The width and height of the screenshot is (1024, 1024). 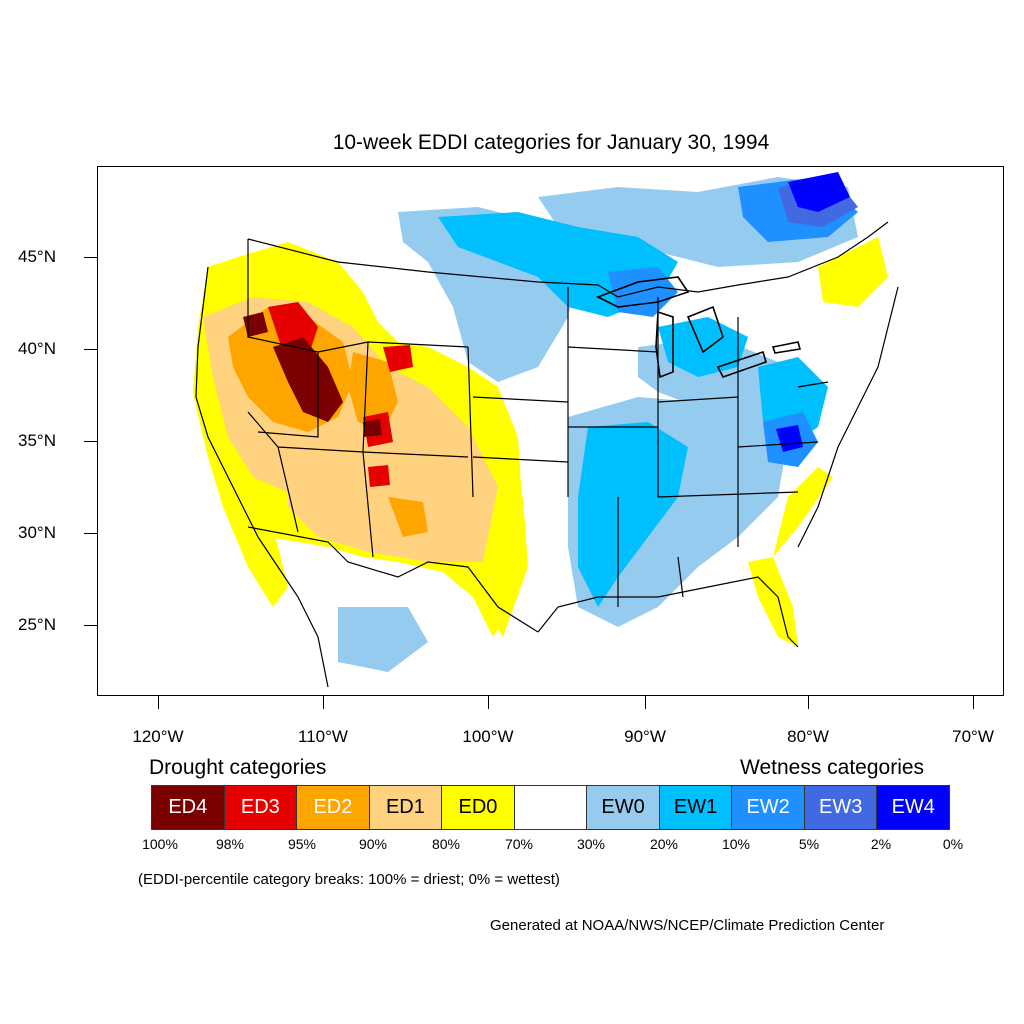 What do you see at coordinates (261, 807) in the screenshot?
I see `legend-box-ed3: ED3` at bounding box center [261, 807].